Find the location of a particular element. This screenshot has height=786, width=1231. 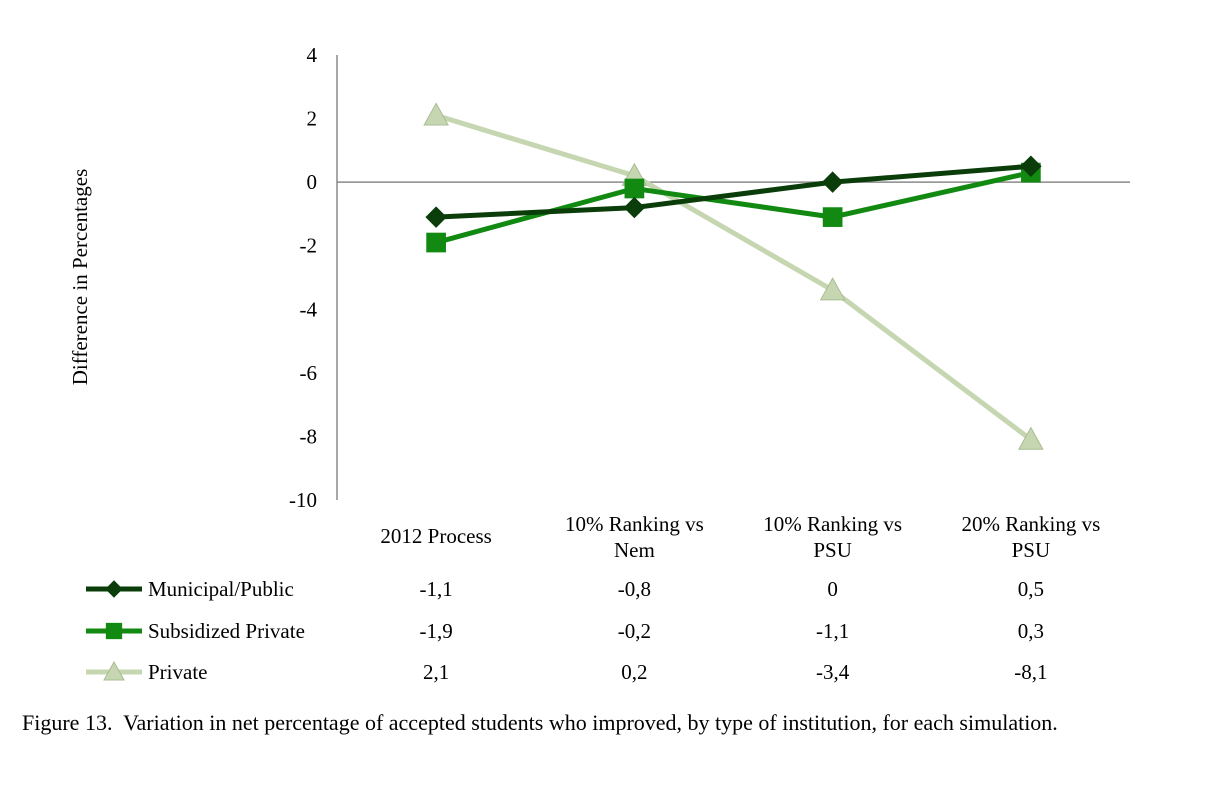

caption-label: Figure 13. is located at coordinates (67, 722).